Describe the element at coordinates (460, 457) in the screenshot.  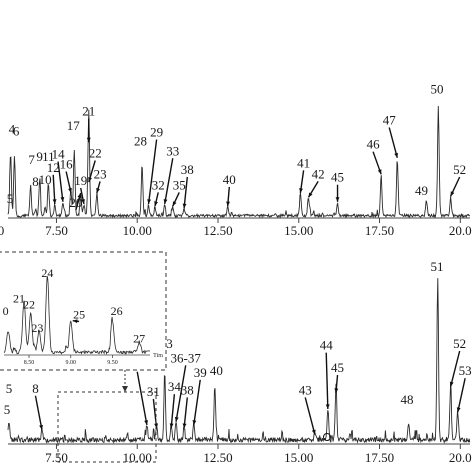
I see `bottom-tick-label: 20.0` at that location.